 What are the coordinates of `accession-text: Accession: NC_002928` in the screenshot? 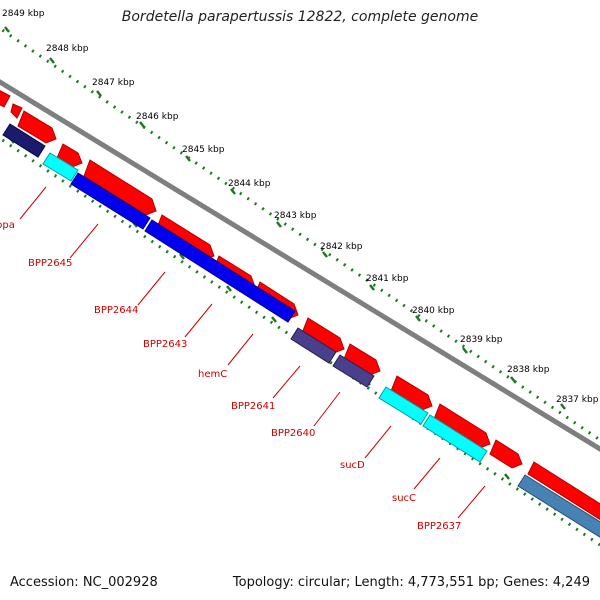 It's located at (84, 582).